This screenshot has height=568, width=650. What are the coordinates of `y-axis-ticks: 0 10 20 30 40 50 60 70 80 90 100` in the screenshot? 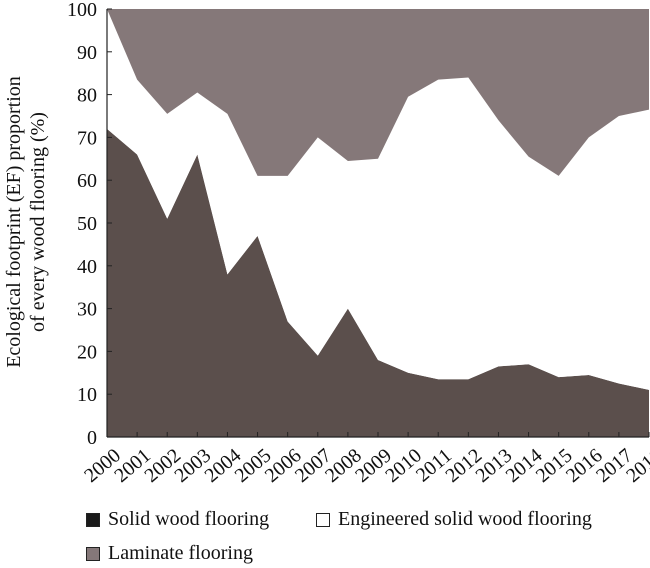 It's located at (89, 224).